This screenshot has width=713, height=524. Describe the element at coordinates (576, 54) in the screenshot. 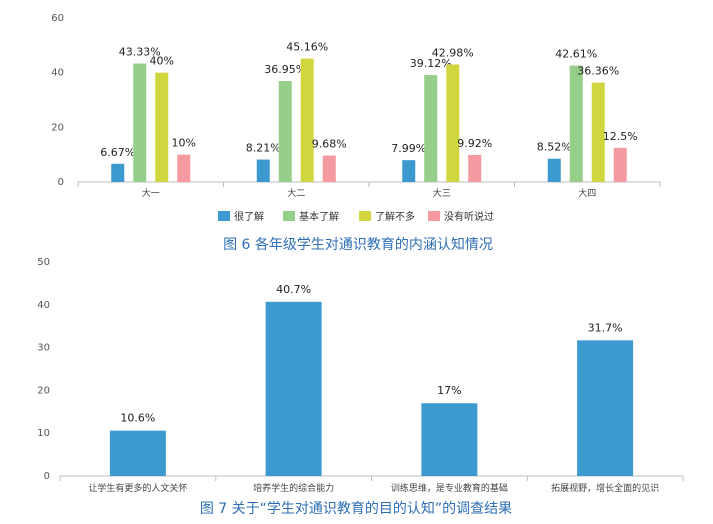

I see `data-label: 42.61%` at that location.